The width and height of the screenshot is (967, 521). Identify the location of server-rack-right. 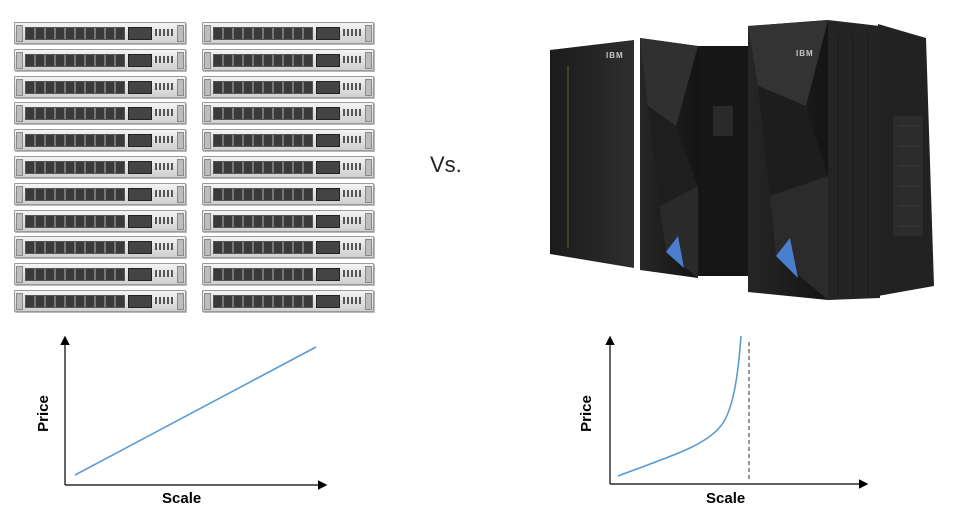
(288, 169).